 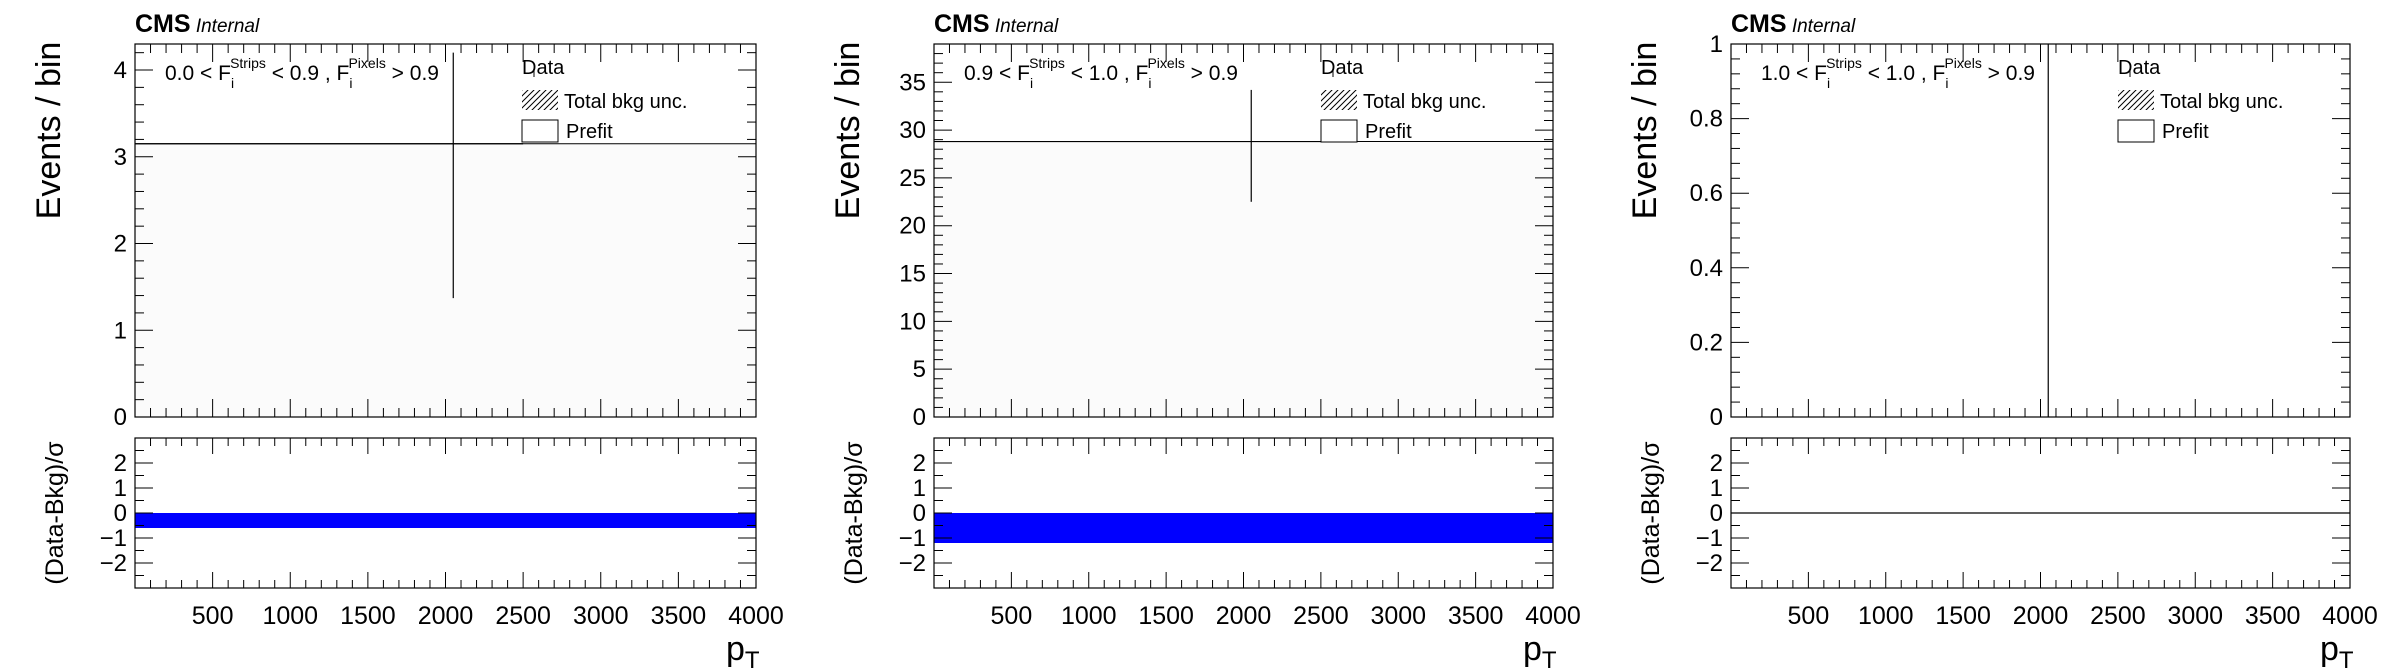 What do you see at coordinates (912, 178) in the screenshot?
I see `y-tick-label: 25` at bounding box center [912, 178].